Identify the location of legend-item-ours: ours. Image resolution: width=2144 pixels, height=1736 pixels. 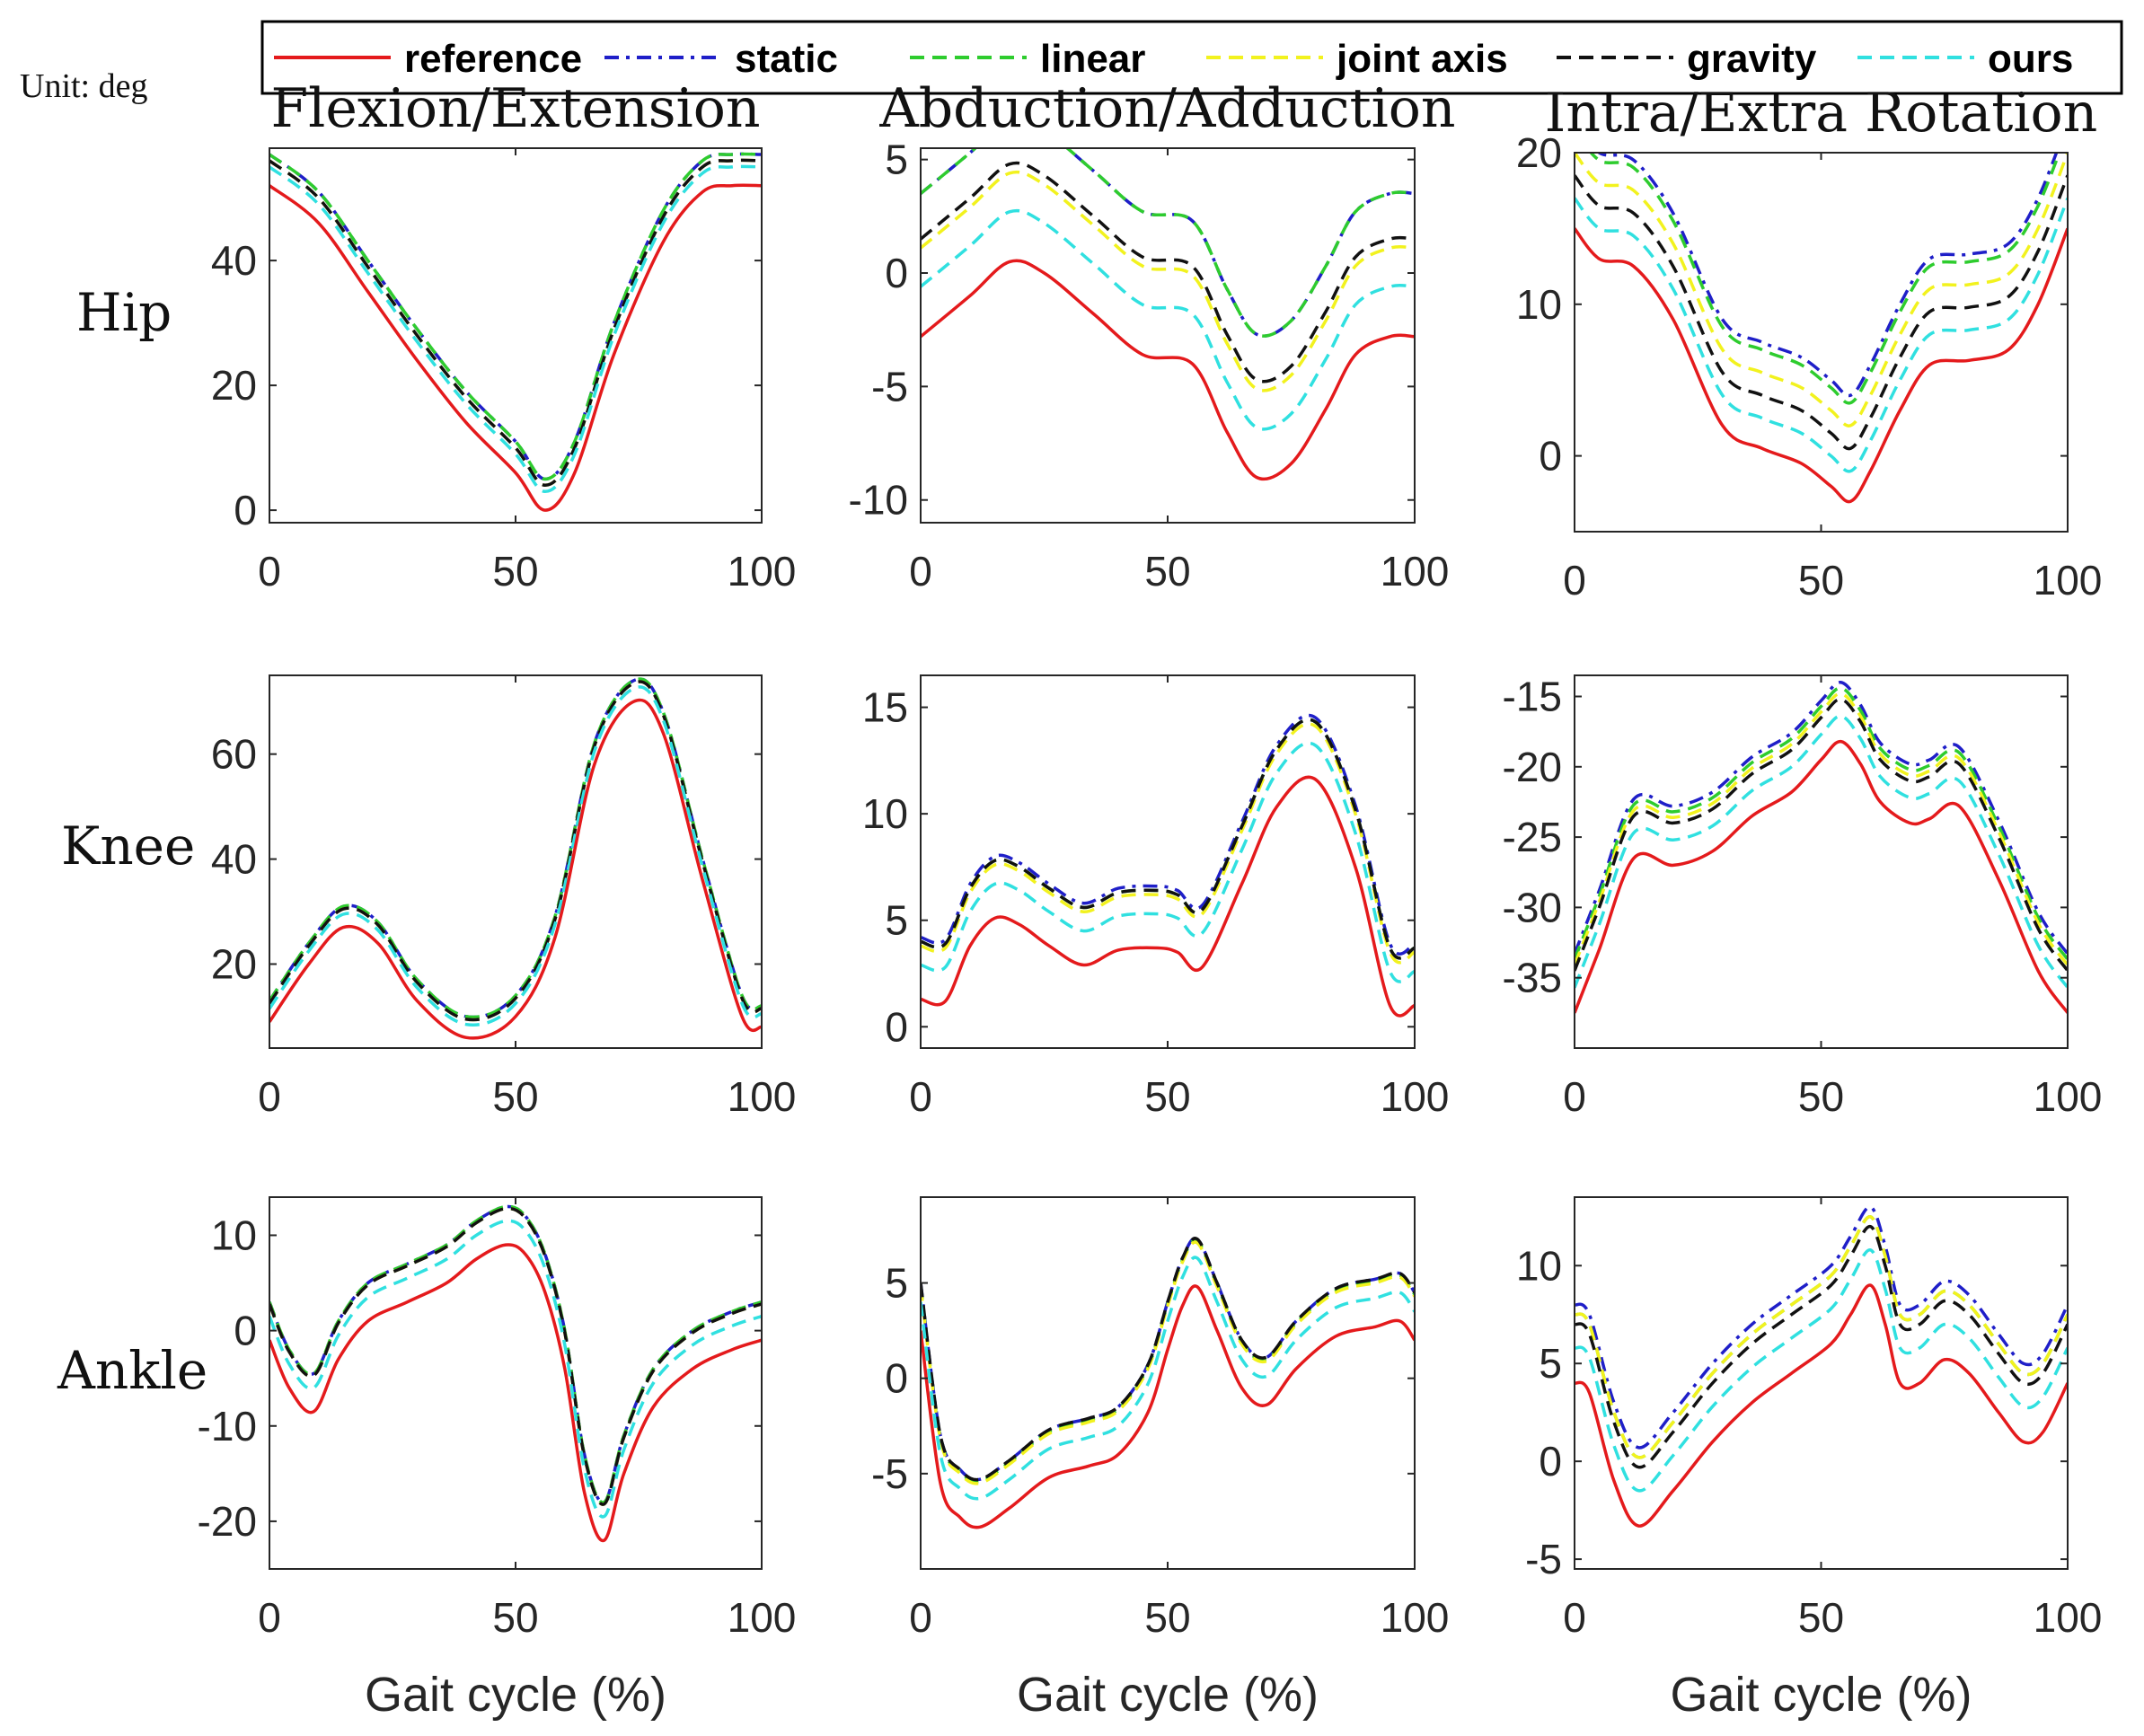
(1965, 59).